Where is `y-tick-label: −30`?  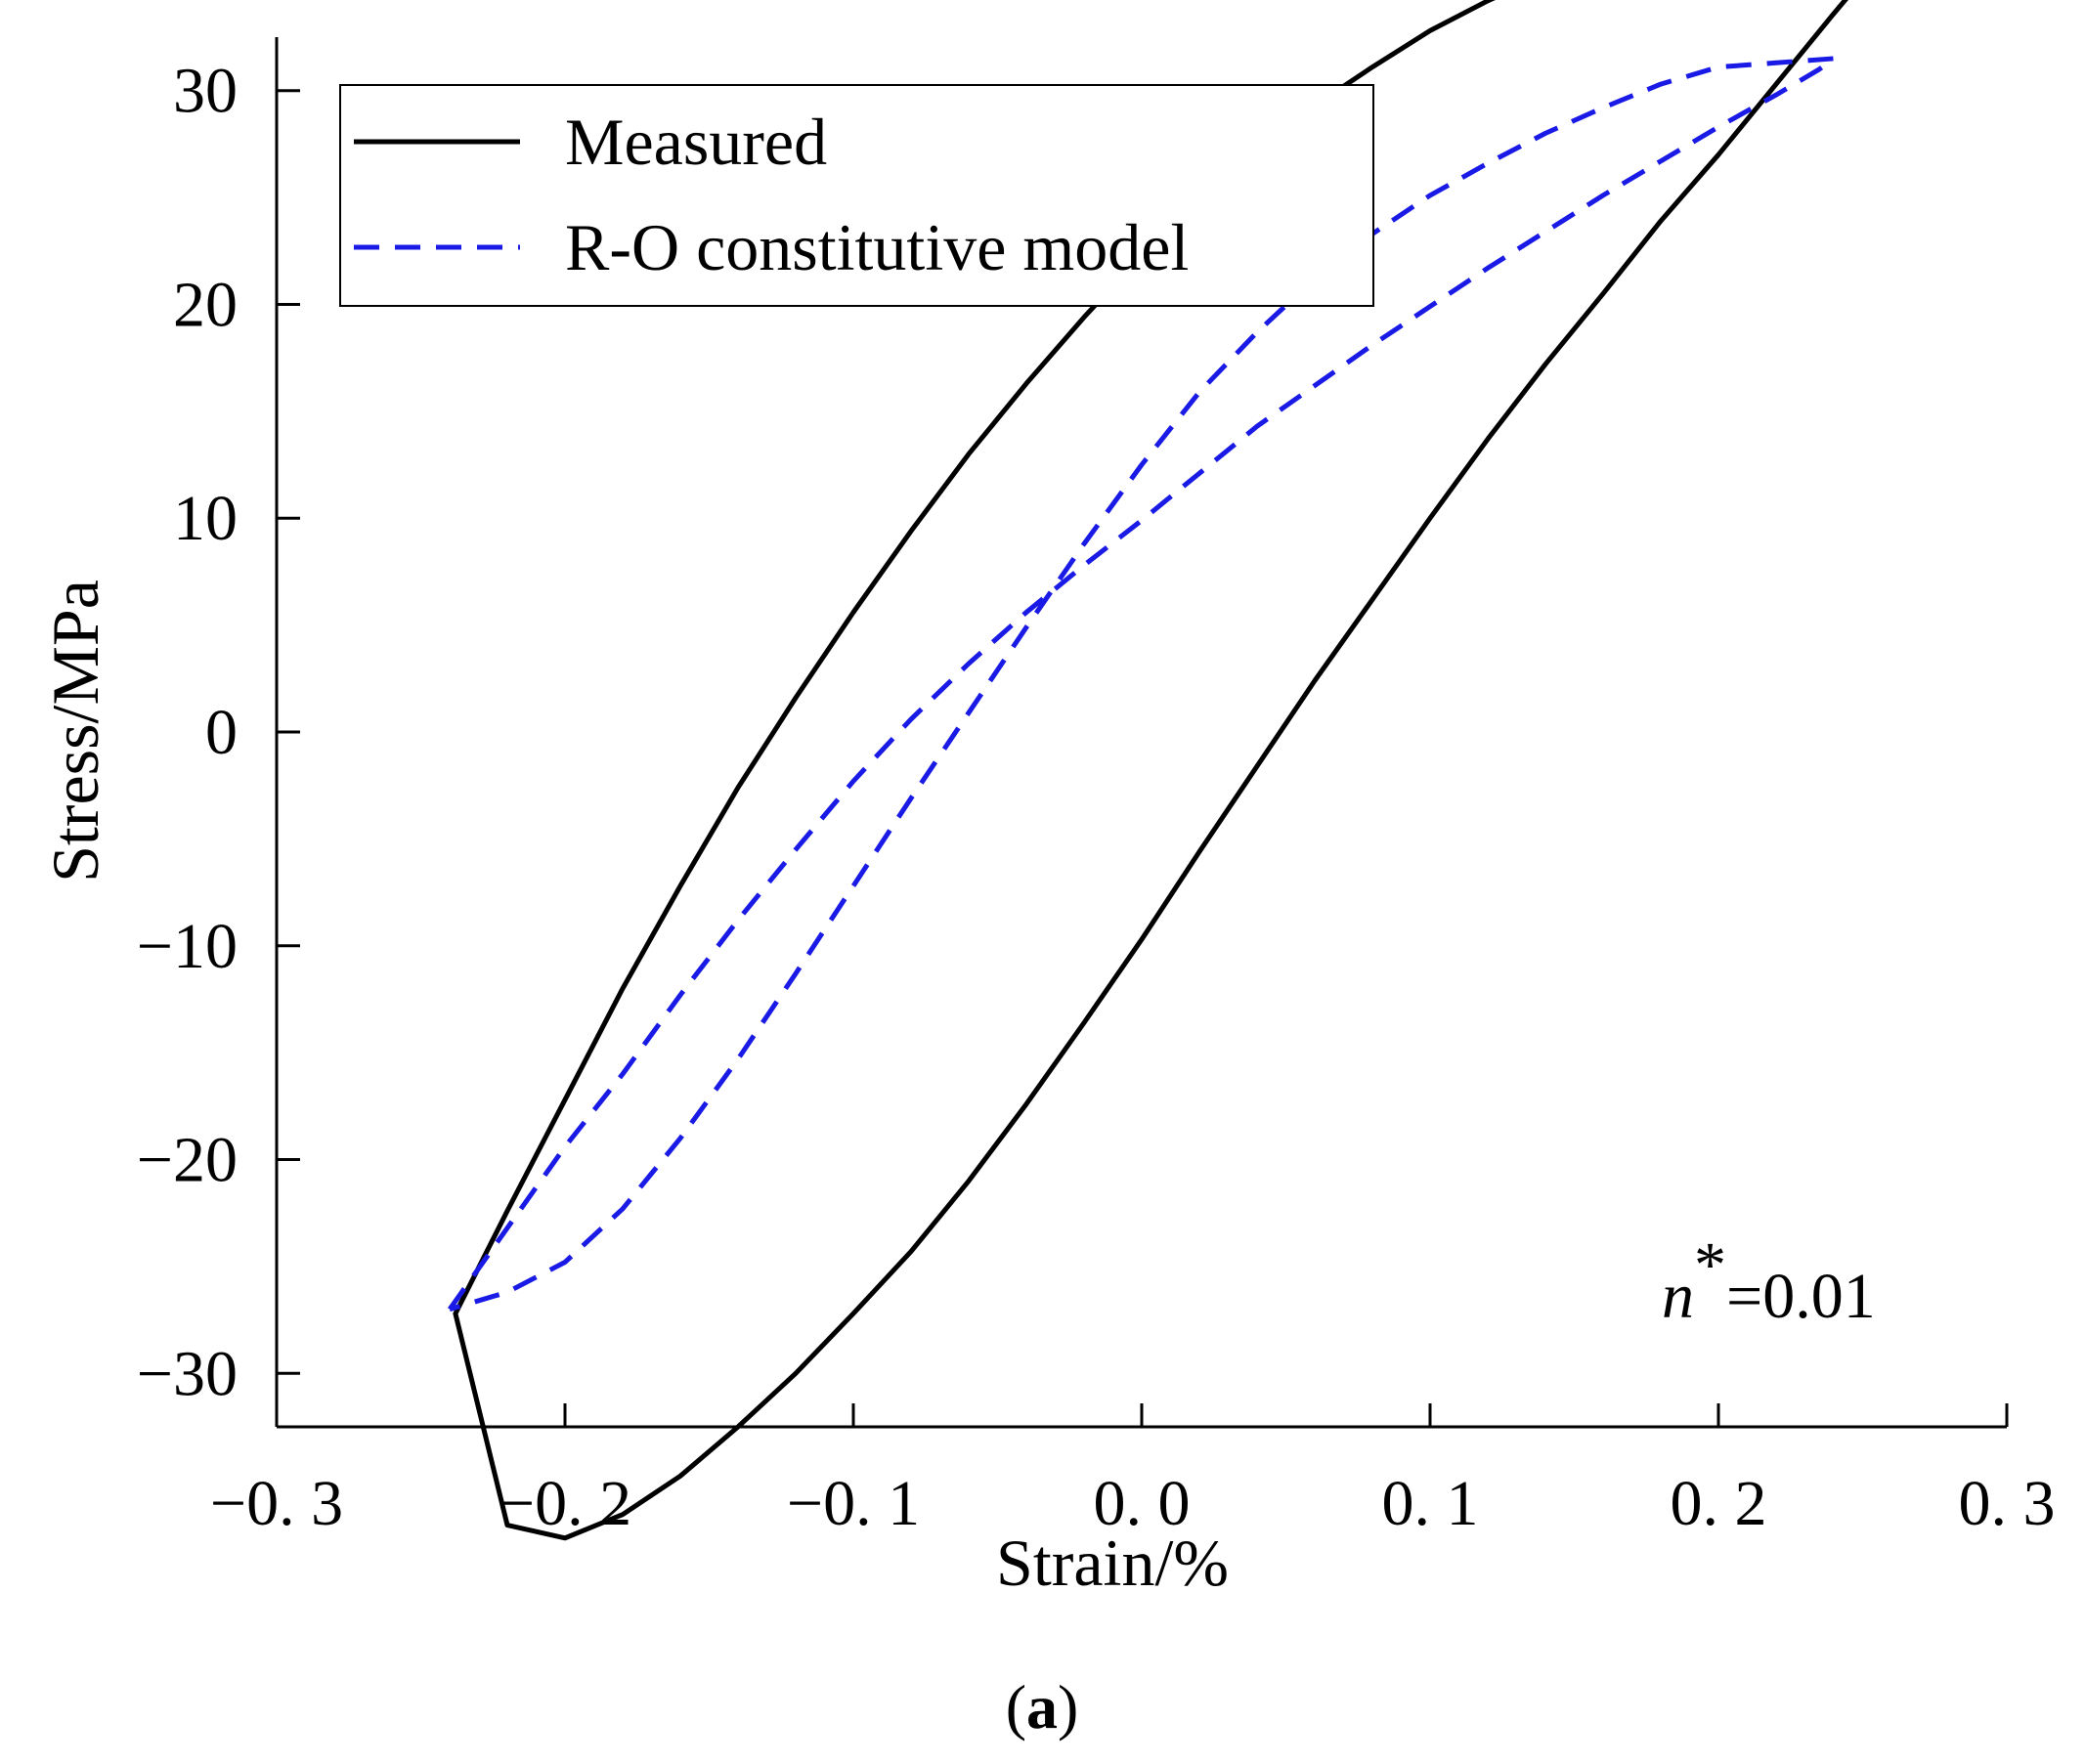 y-tick-label: −30 is located at coordinates (187, 1374).